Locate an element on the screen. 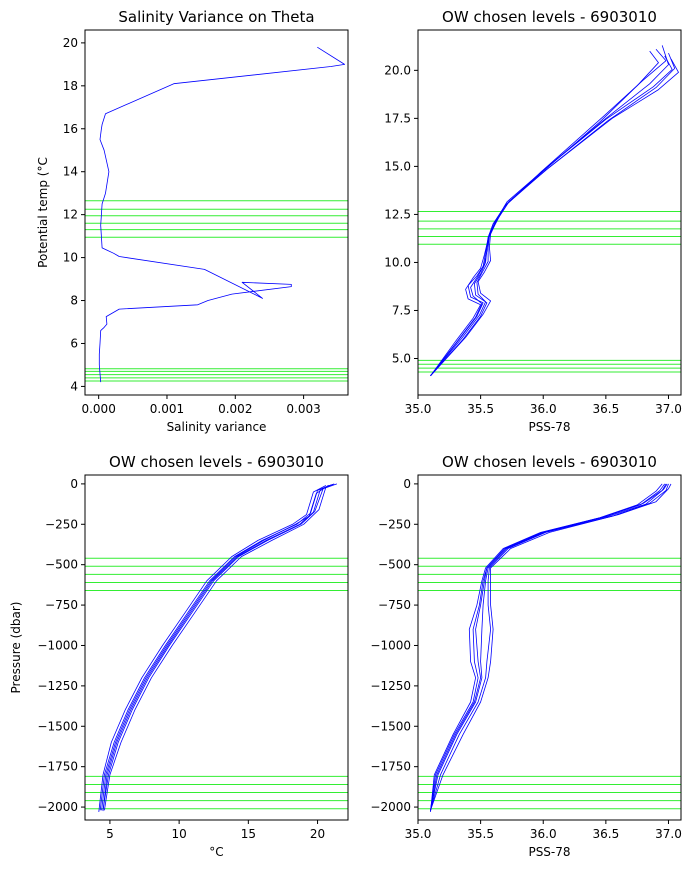 The height and width of the screenshot is (887, 691). y-tick-label: 4 is located at coordinates (74, 386).